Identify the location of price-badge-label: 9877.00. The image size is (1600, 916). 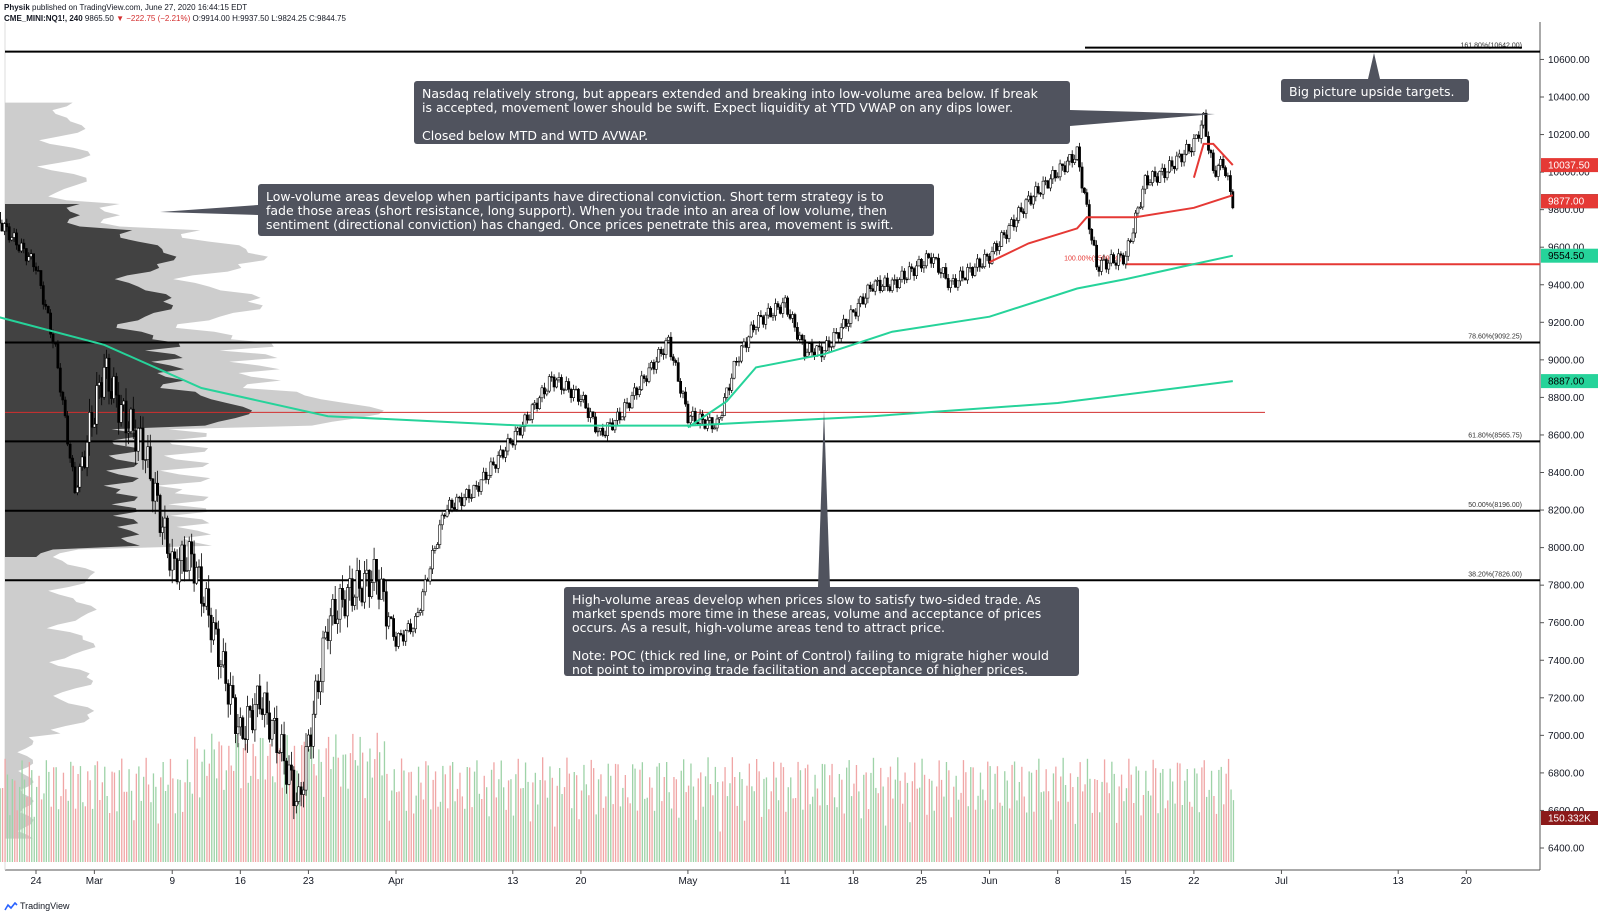
(1566, 202).